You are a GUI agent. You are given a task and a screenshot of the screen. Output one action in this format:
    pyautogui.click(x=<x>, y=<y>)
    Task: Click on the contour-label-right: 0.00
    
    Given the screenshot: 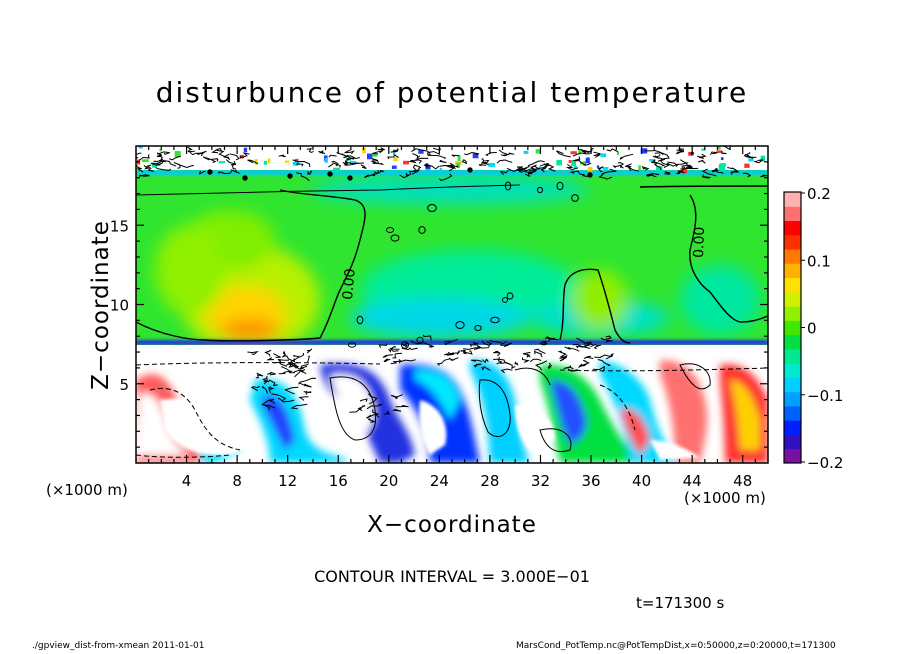 What is the action you would take?
    pyautogui.click(x=699, y=242)
    